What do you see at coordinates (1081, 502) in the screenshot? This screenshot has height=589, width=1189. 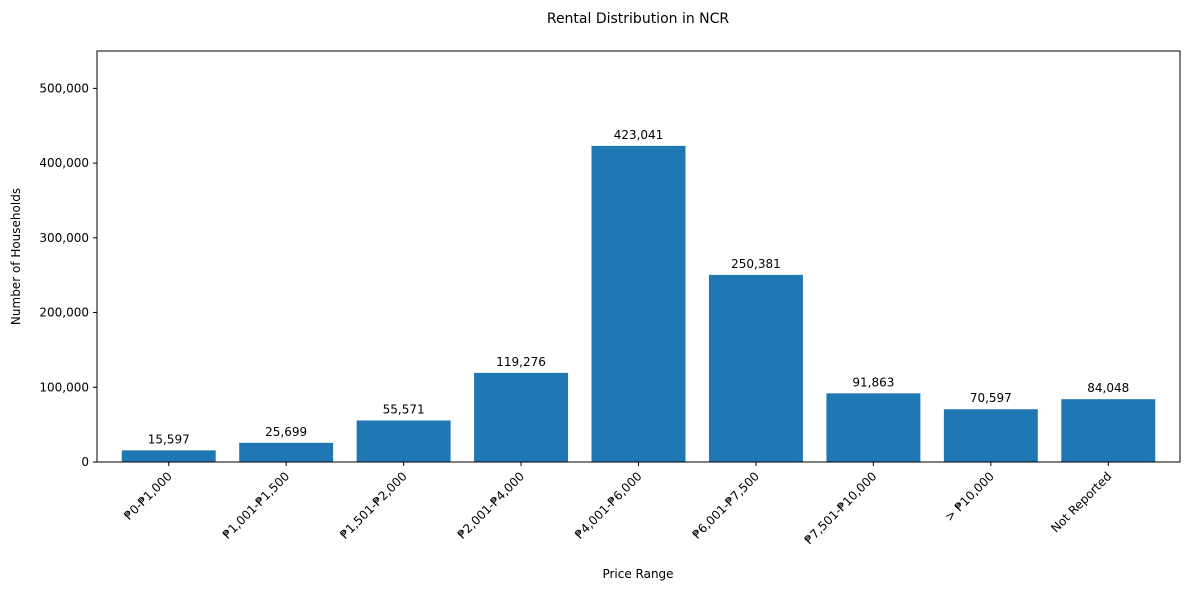 I see `x-tick-label: Not Reported` at bounding box center [1081, 502].